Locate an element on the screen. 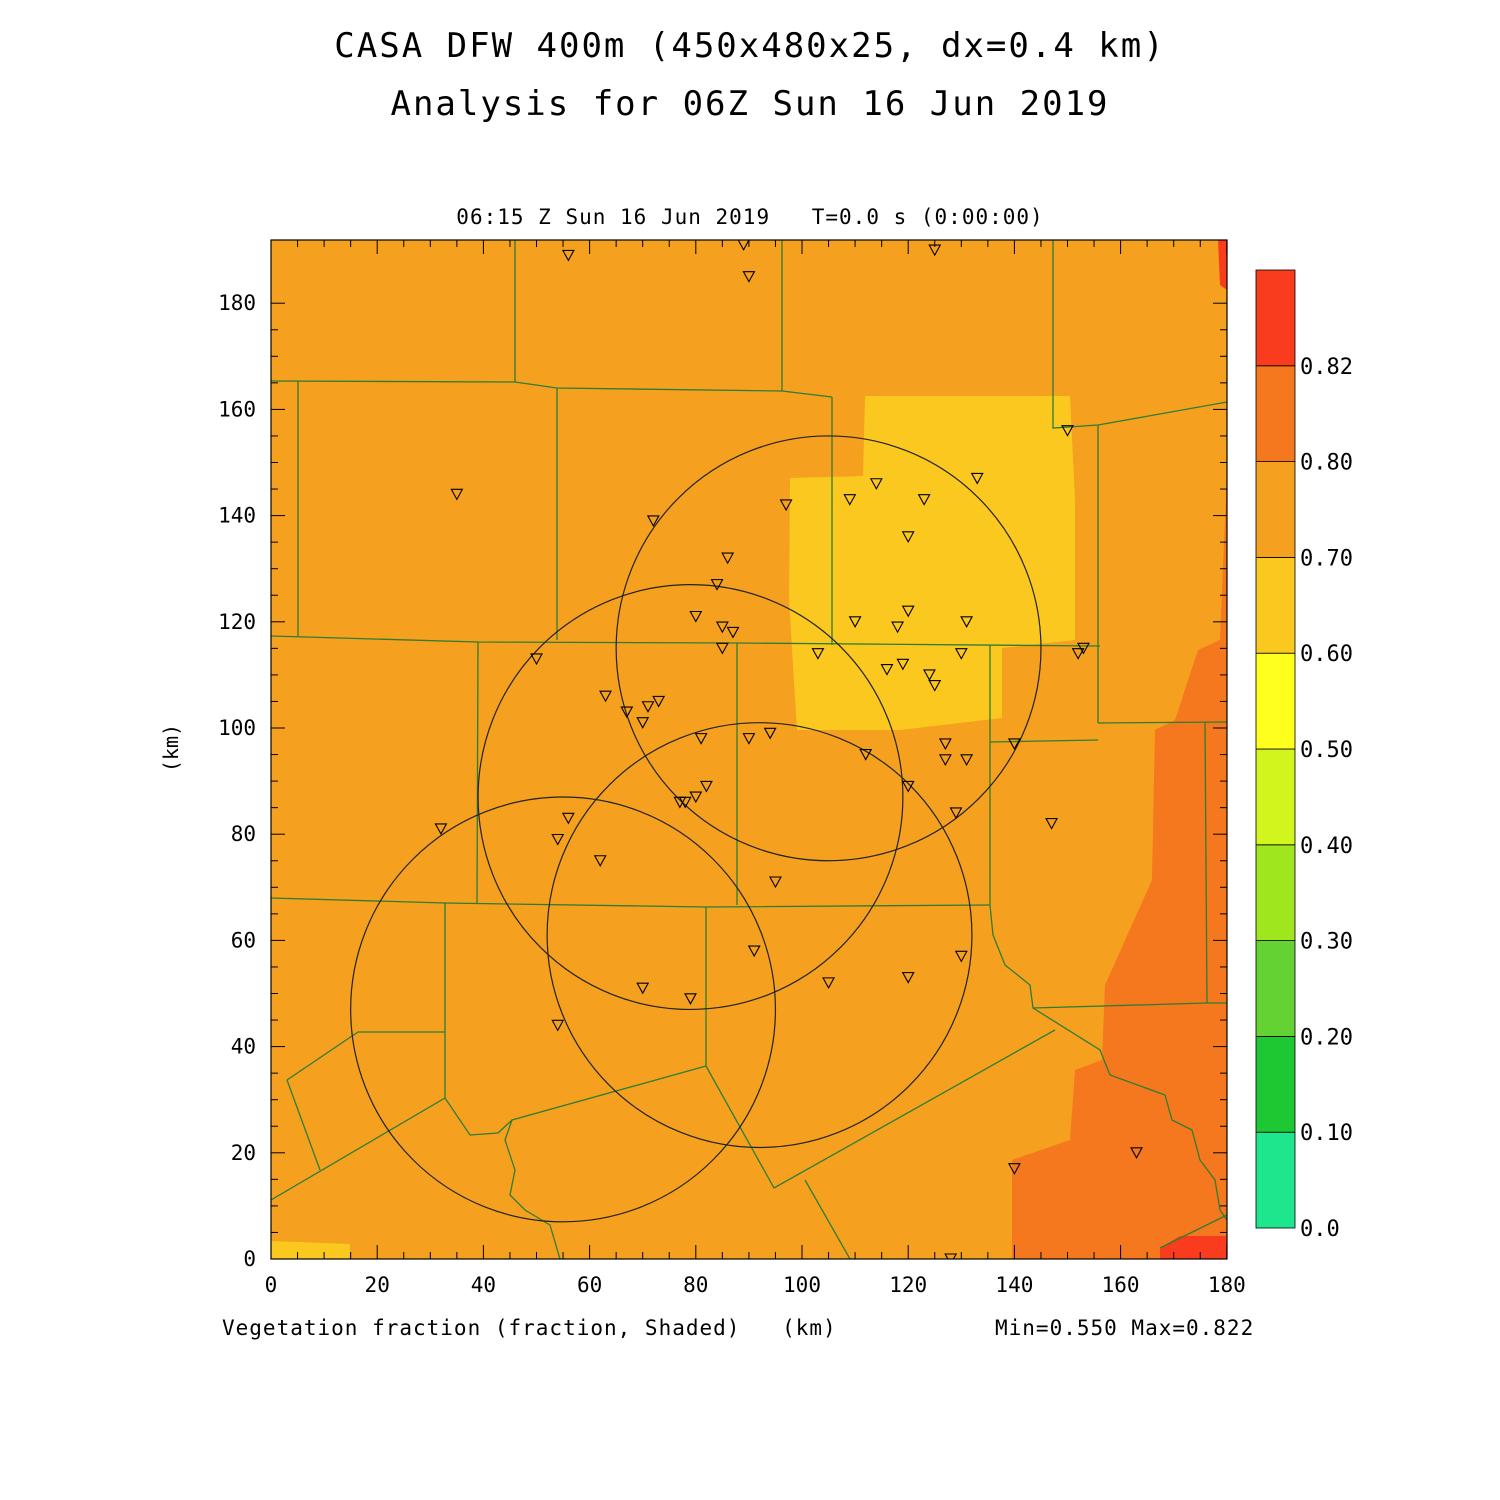  colorbar-label: 0.30 is located at coordinates (1326, 942).